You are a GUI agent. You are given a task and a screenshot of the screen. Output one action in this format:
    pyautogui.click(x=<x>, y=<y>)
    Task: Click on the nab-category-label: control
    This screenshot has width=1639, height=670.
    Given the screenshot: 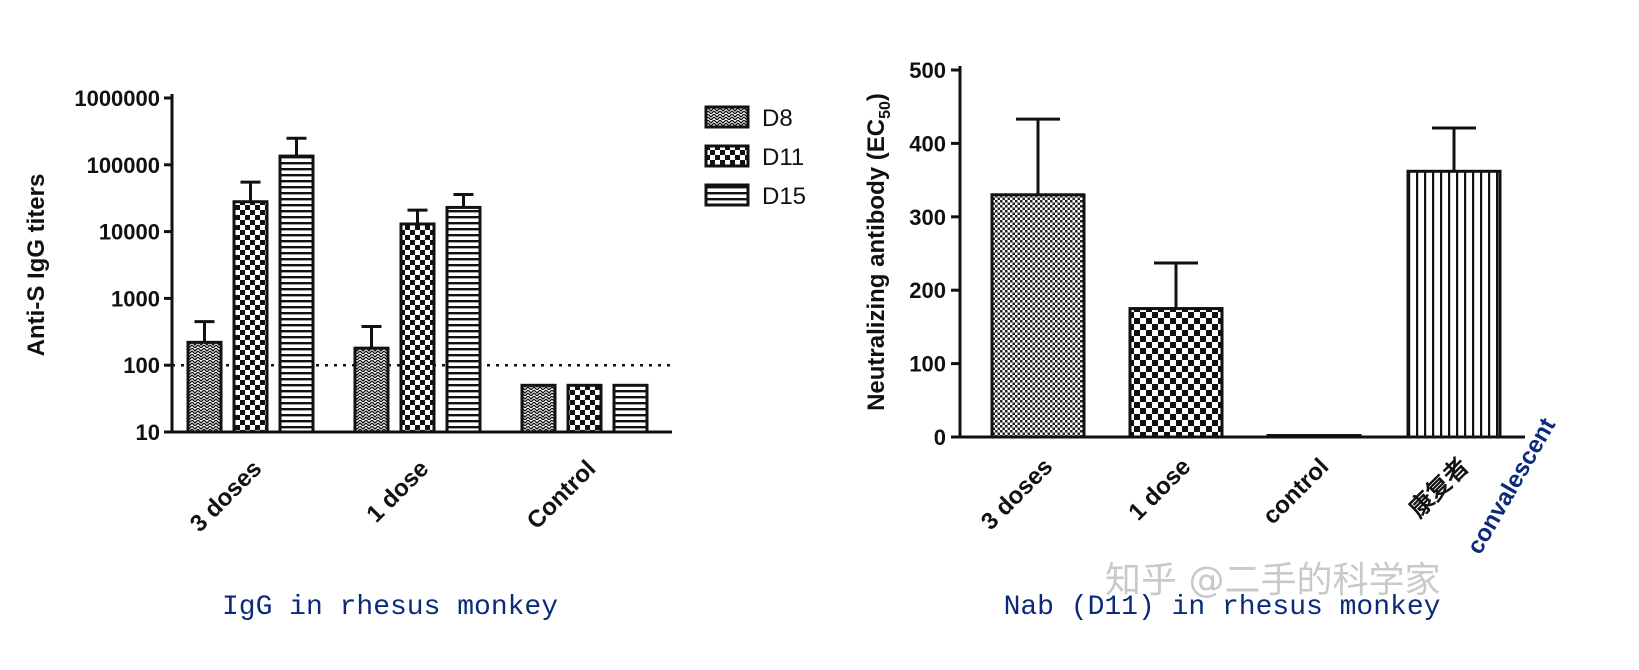 What is the action you would take?
    pyautogui.click(x=1296, y=491)
    